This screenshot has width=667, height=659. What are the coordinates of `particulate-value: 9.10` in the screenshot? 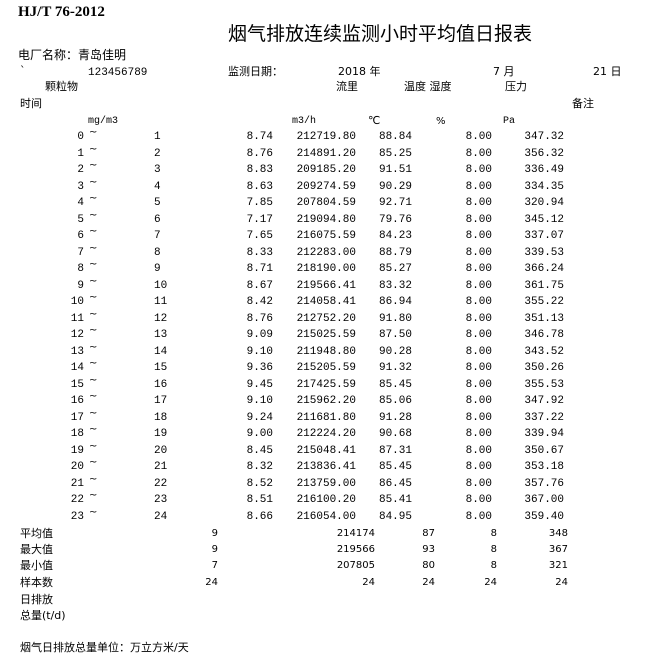 It's located at (259, 401).